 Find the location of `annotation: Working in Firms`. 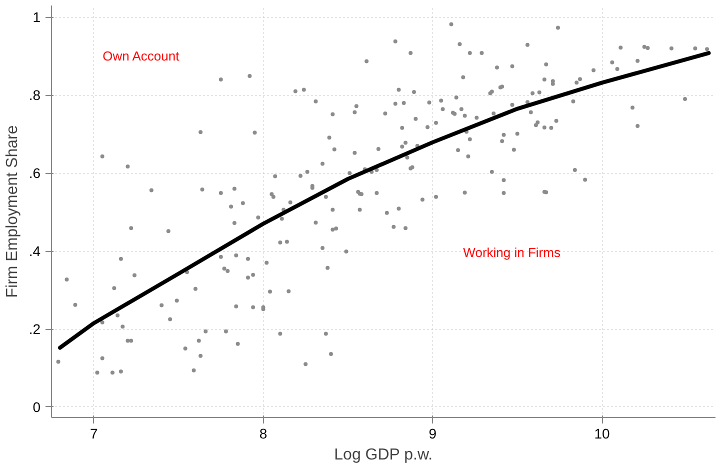

annotation: Working in Firms is located at coordinates (512, 252).